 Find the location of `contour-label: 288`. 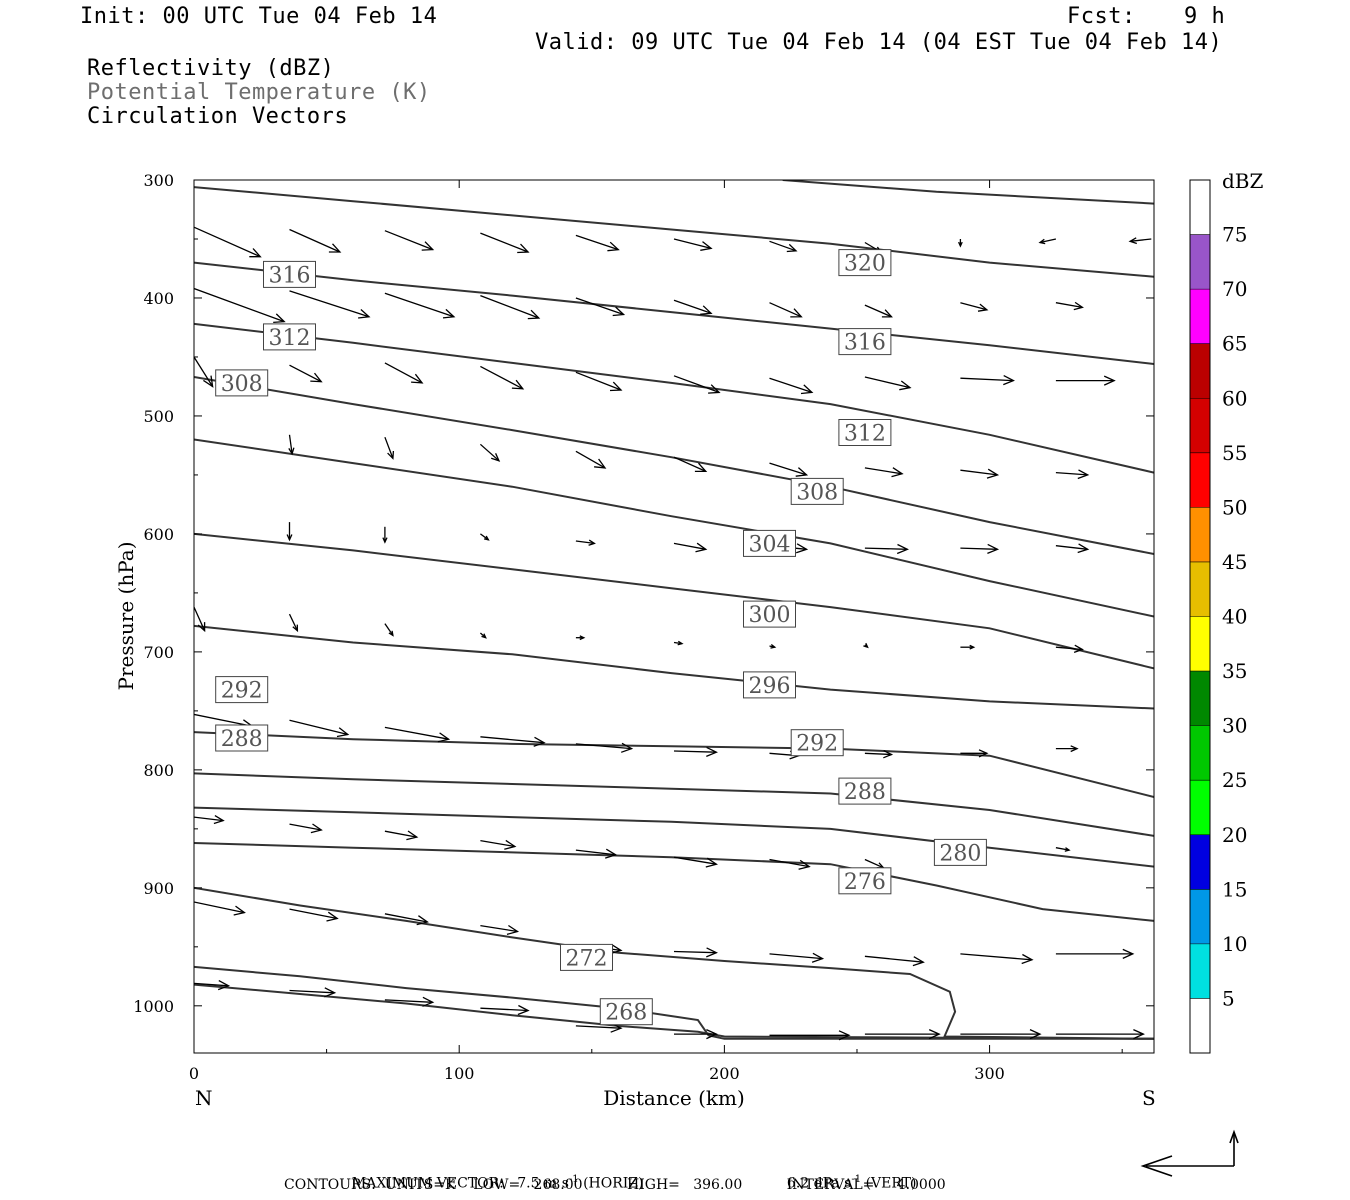

contour-label: 288 is located at coordinates (242, 738).